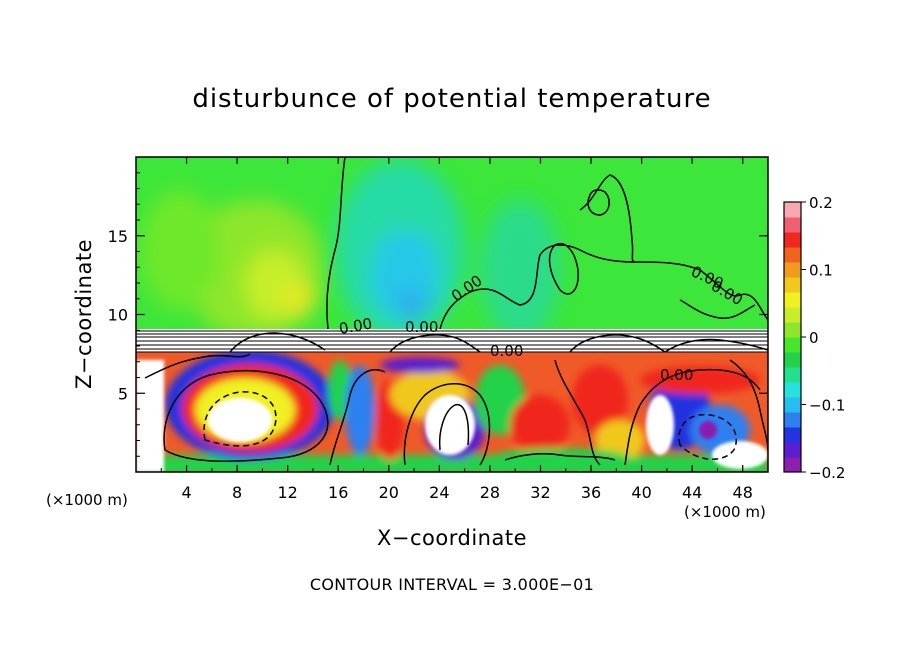  Describe the element at coordinates (118, 315) in the screenshot. I see `y-tick-label: 10` at that location.